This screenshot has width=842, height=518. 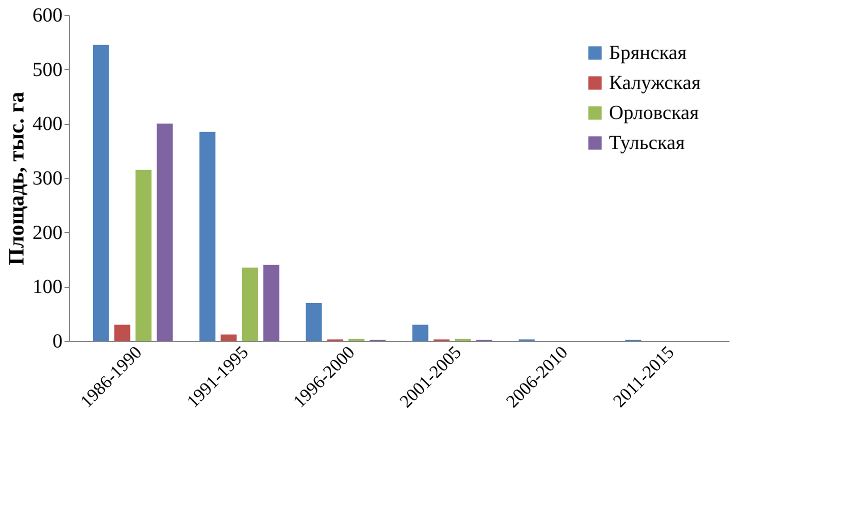 I want to click on y-axis-title: Площадь, тыс. га, so click(x=16, y=179).